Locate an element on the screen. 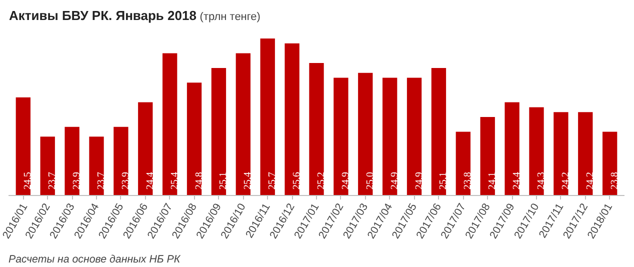  data-label: 24,8 is located at coordinates (199, 181).